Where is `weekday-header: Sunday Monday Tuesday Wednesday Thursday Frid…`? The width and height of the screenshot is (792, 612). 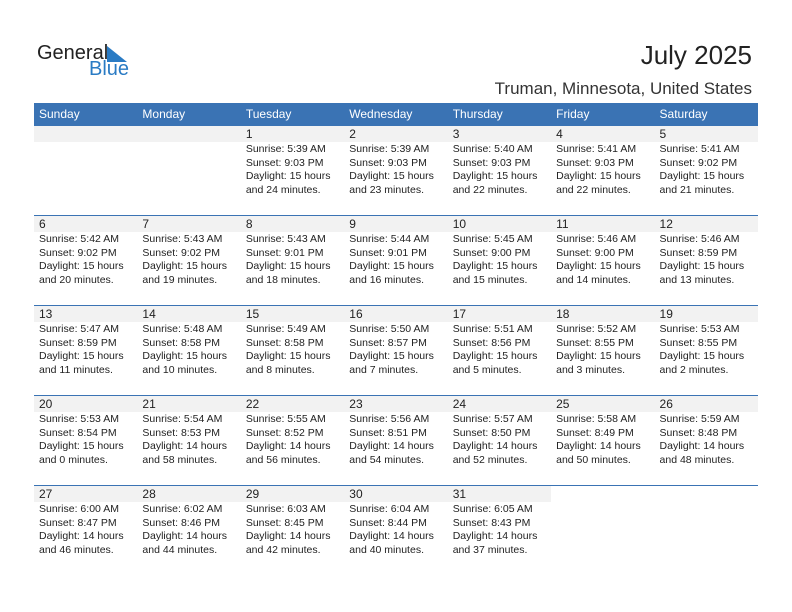
weekday-header: Sunday Monday Tuesday Wednesday Thursday Frid… is located at coordinates (396, 114).